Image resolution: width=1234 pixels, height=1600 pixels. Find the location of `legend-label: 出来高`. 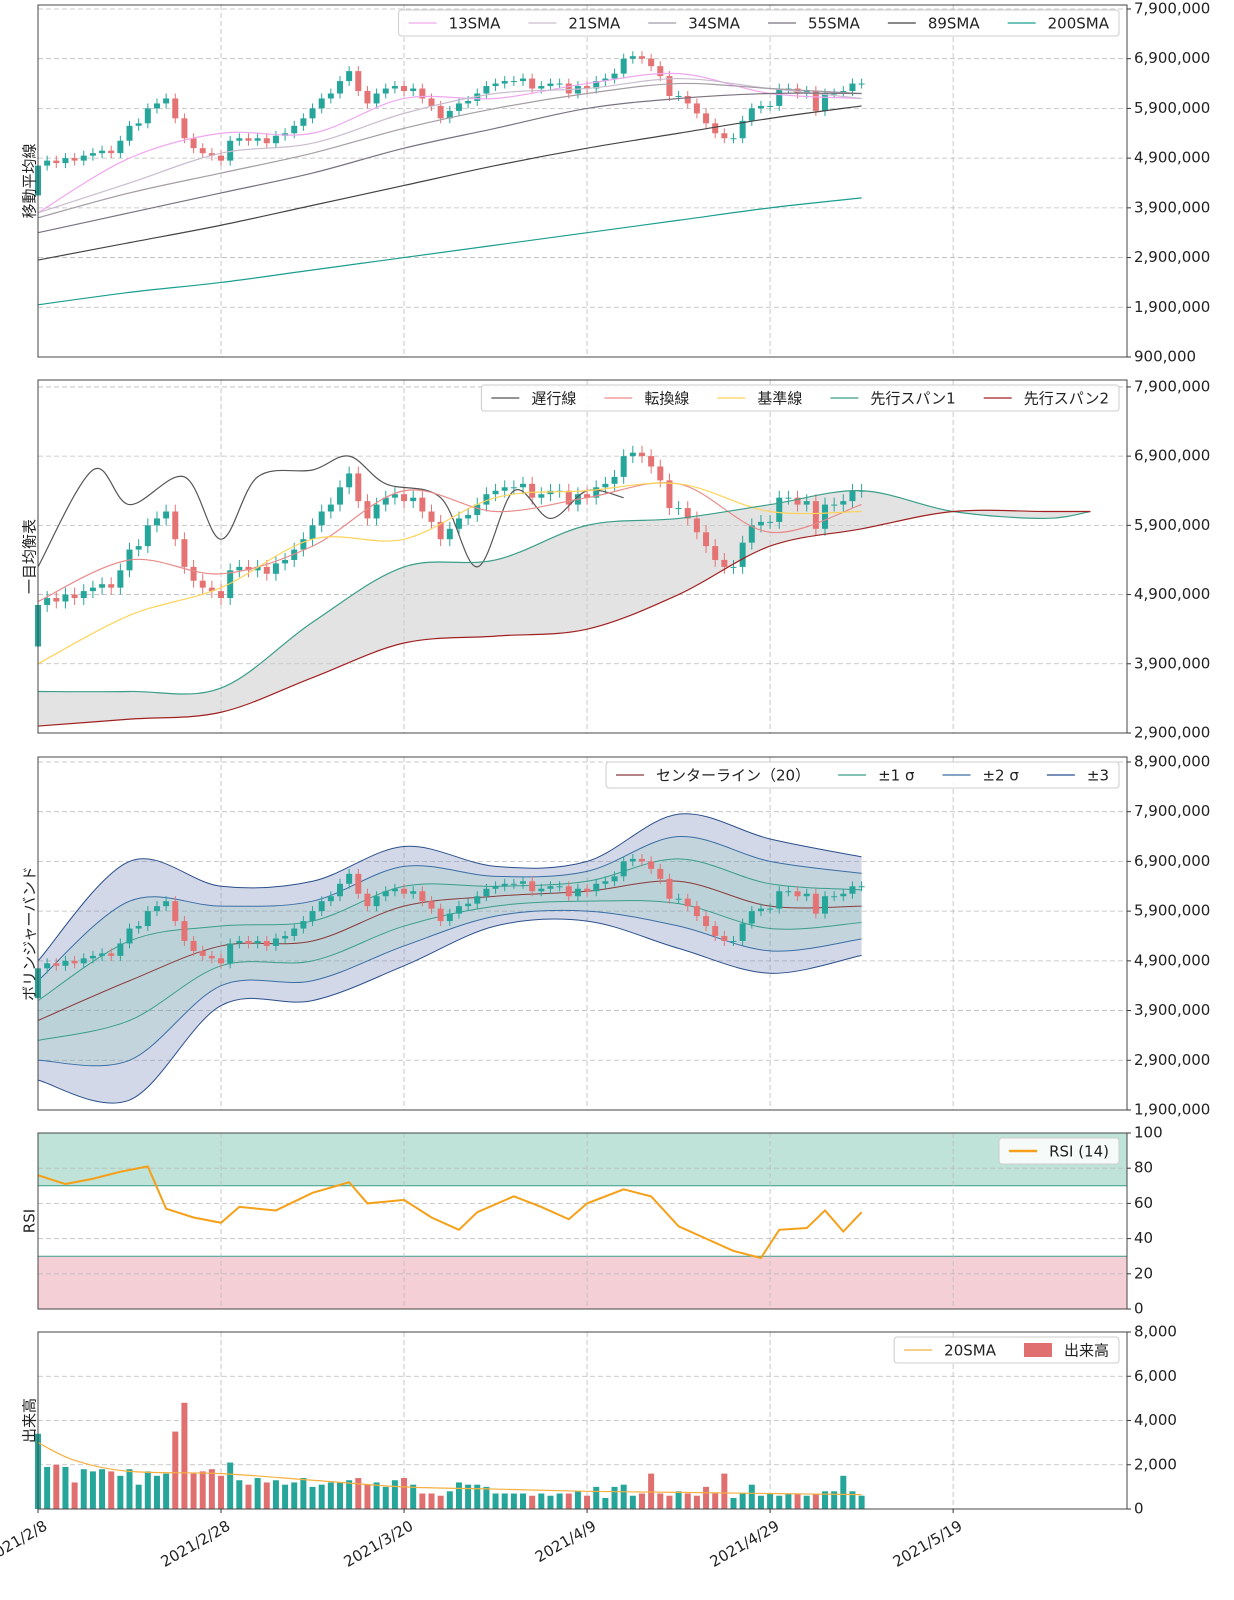

legend-label: 出来高 is located at coordinates (1086, 1351).